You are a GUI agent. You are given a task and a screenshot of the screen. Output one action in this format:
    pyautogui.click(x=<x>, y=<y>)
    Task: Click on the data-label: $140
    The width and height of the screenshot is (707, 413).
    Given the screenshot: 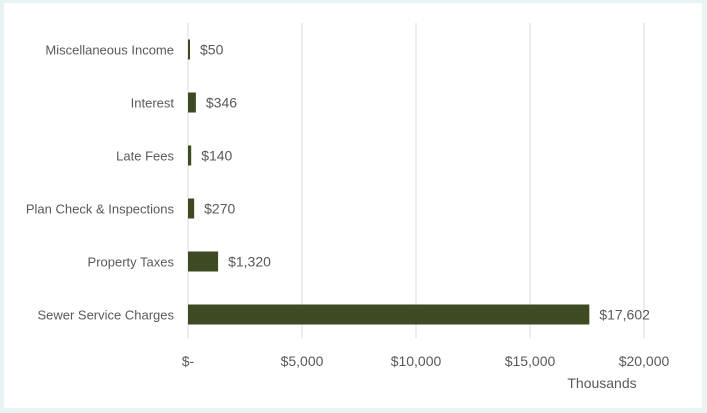 What is the action you would take?
    pyautogui.click(x=216, y=156)
    